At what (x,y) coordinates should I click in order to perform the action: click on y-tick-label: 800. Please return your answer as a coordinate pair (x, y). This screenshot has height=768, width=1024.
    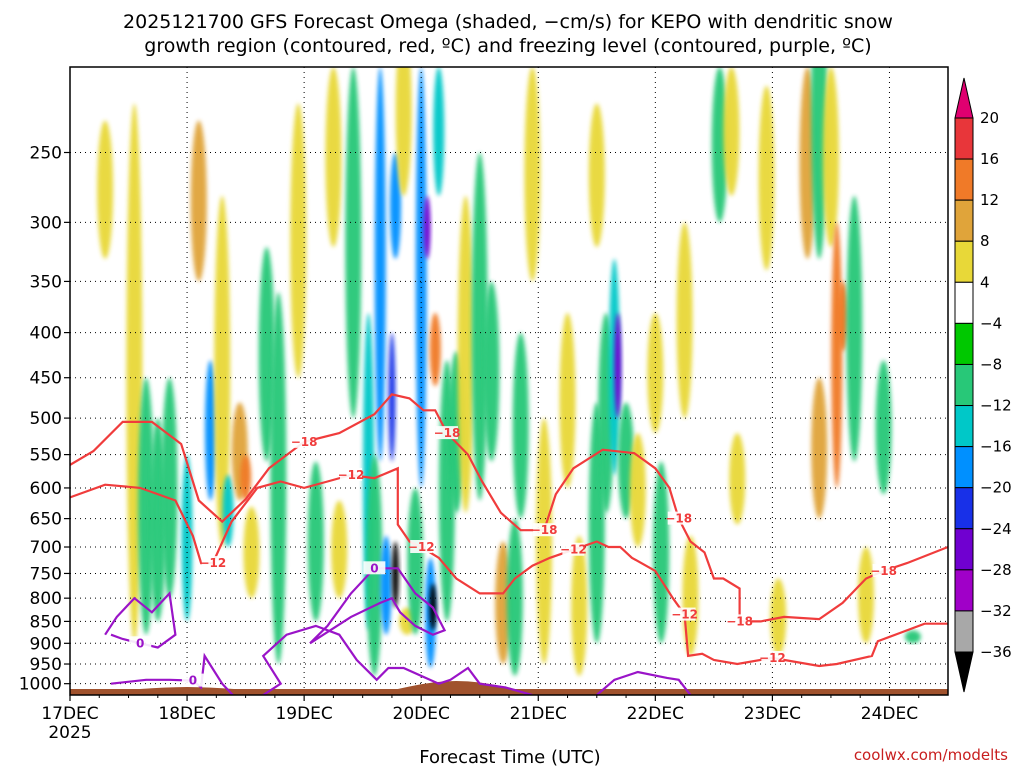
    Looking at the image, I should click on (46, 599).